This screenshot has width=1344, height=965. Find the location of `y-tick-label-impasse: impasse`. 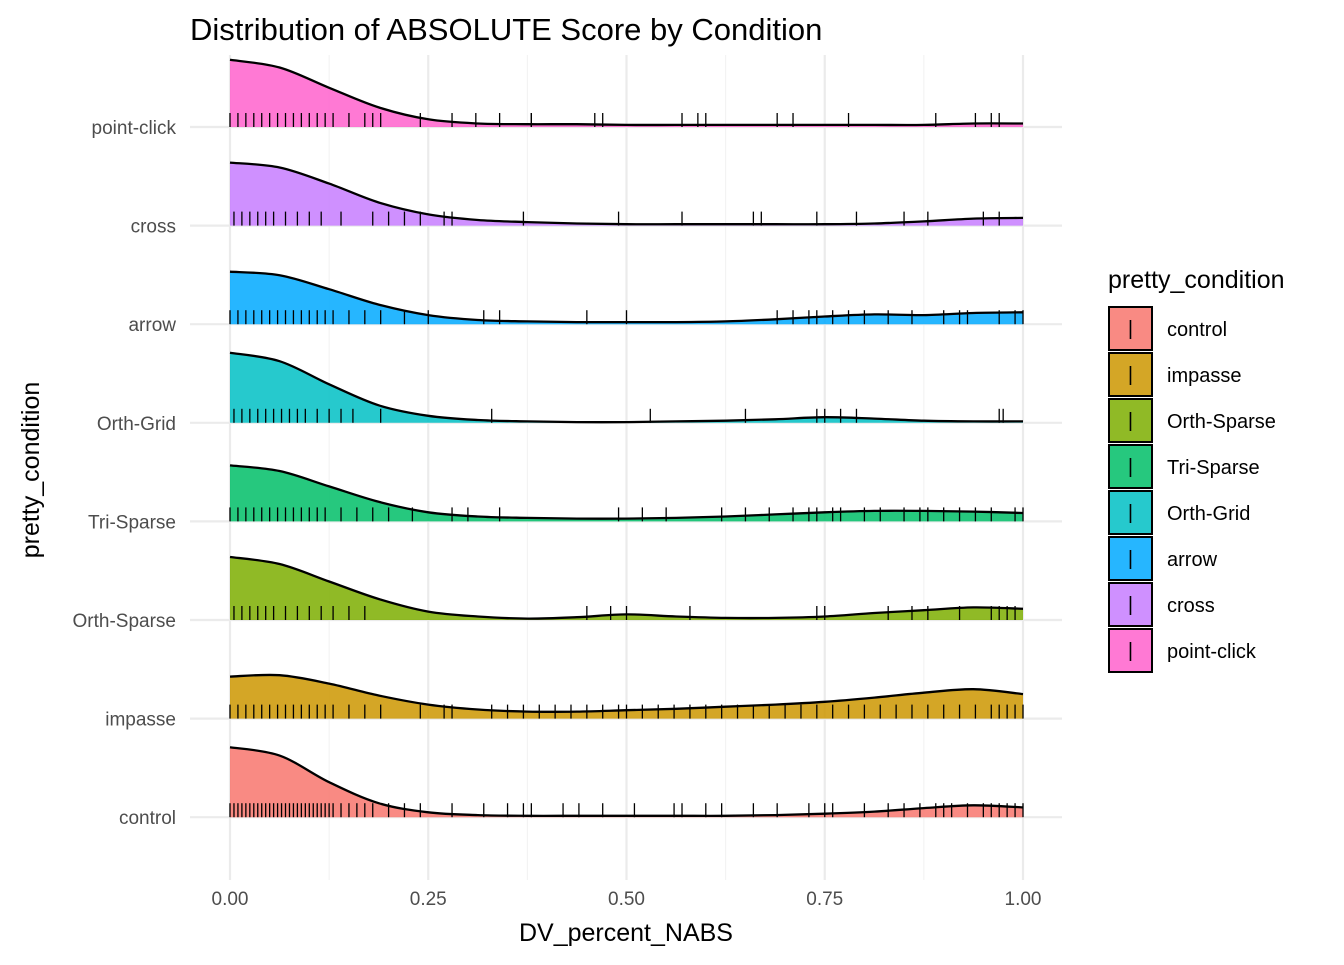

y-tick-label-impasse: impasse is located at coordinates (140, 720).